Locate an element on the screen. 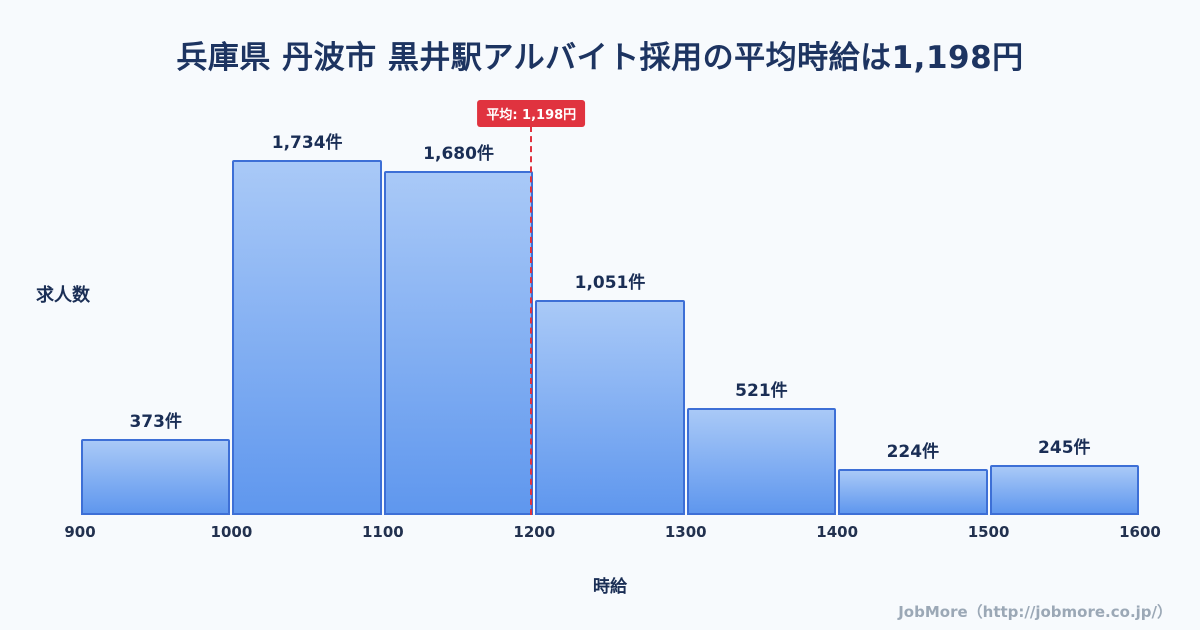  x-tick-label: 1200 is located at coordinates (534, 532).